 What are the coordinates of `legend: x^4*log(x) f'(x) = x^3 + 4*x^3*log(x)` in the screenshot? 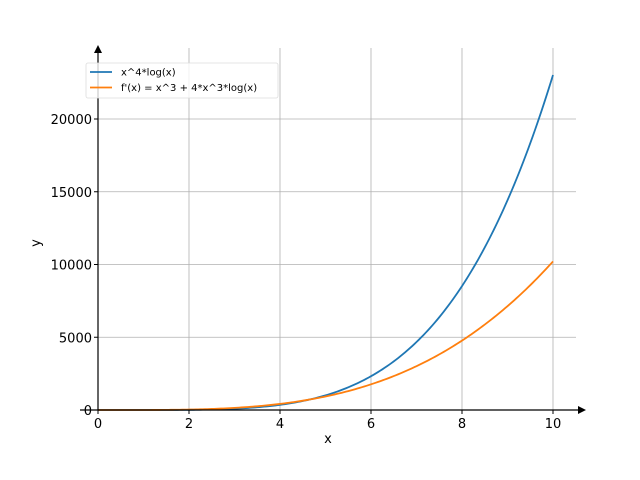 It's located at (182, 80).